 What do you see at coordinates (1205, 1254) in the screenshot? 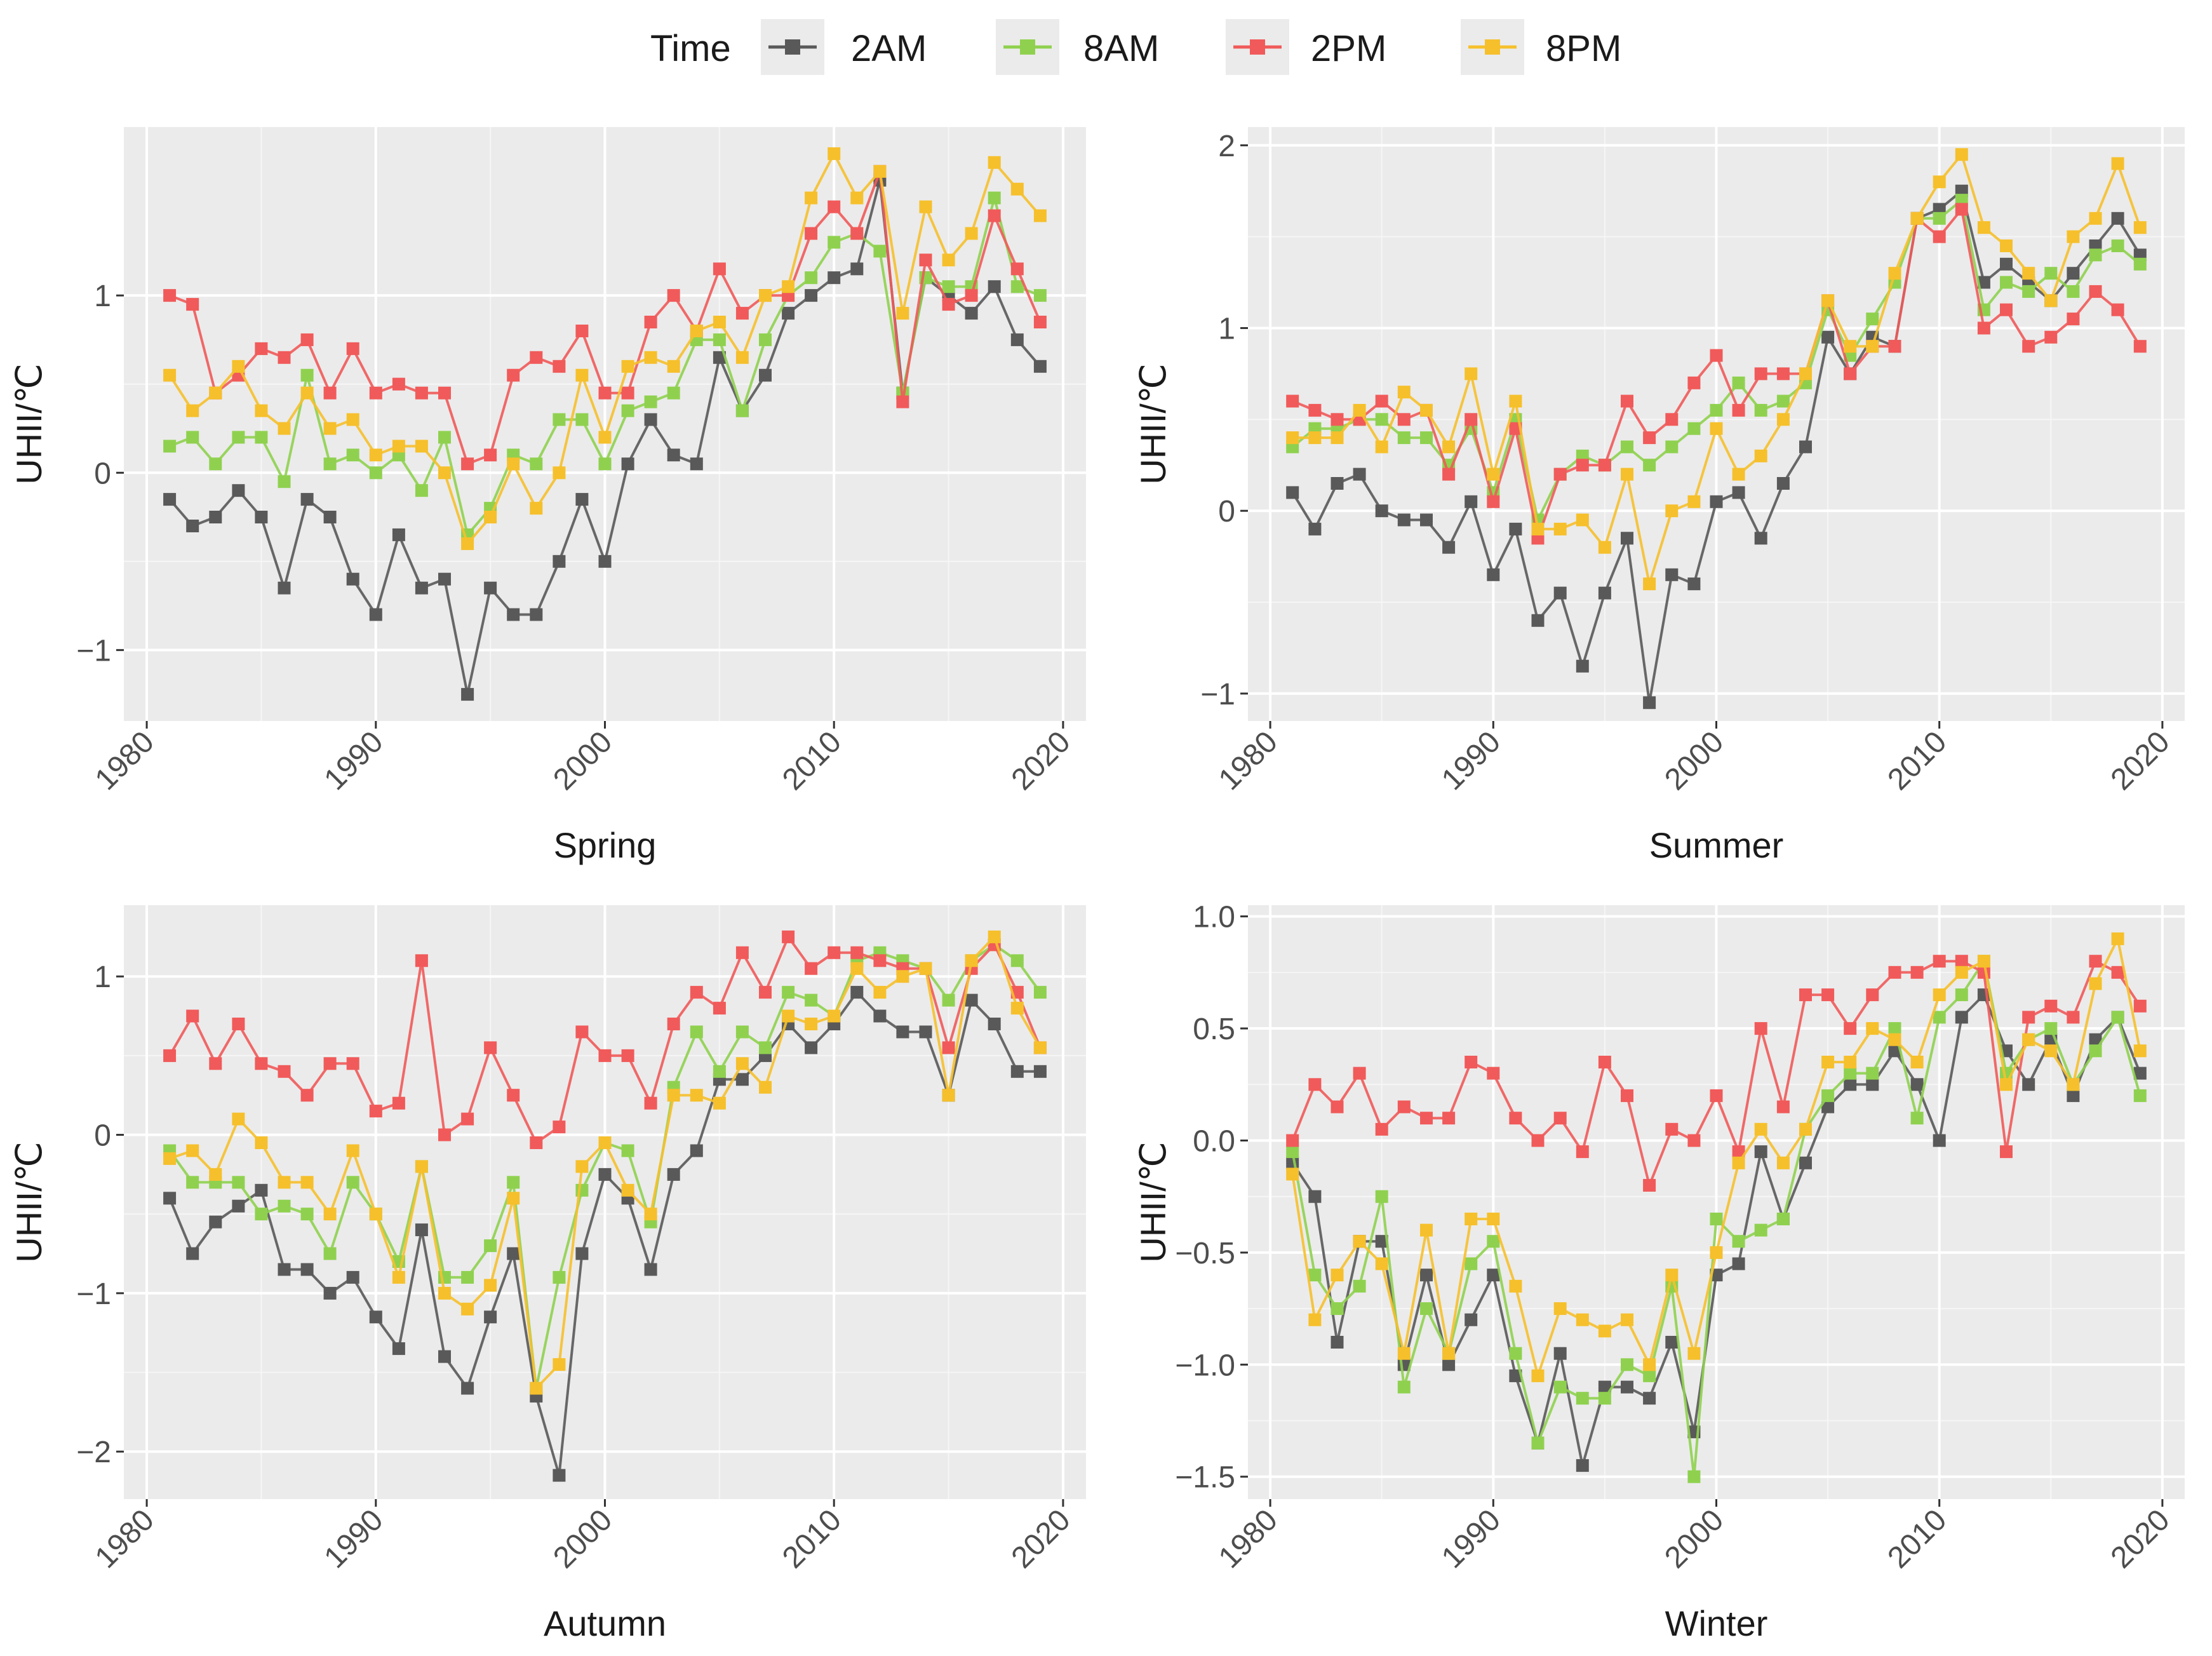
I see `winter-y-tick-label: −0.5` at bounding box center [1205, 1254].